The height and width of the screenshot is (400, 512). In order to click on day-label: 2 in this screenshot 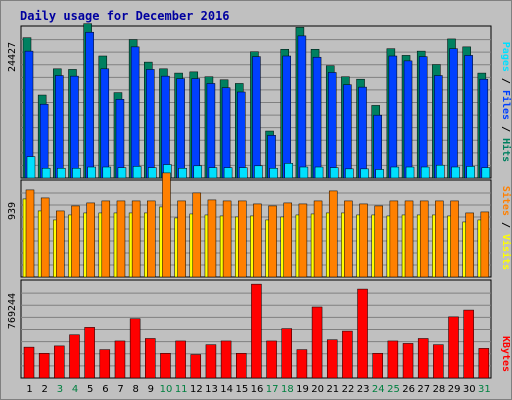, I will do `click(45, 389)`.